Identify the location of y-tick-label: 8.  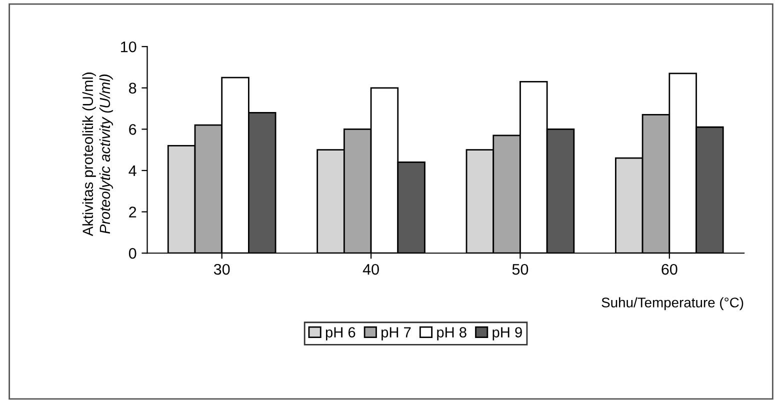
(132, 88).